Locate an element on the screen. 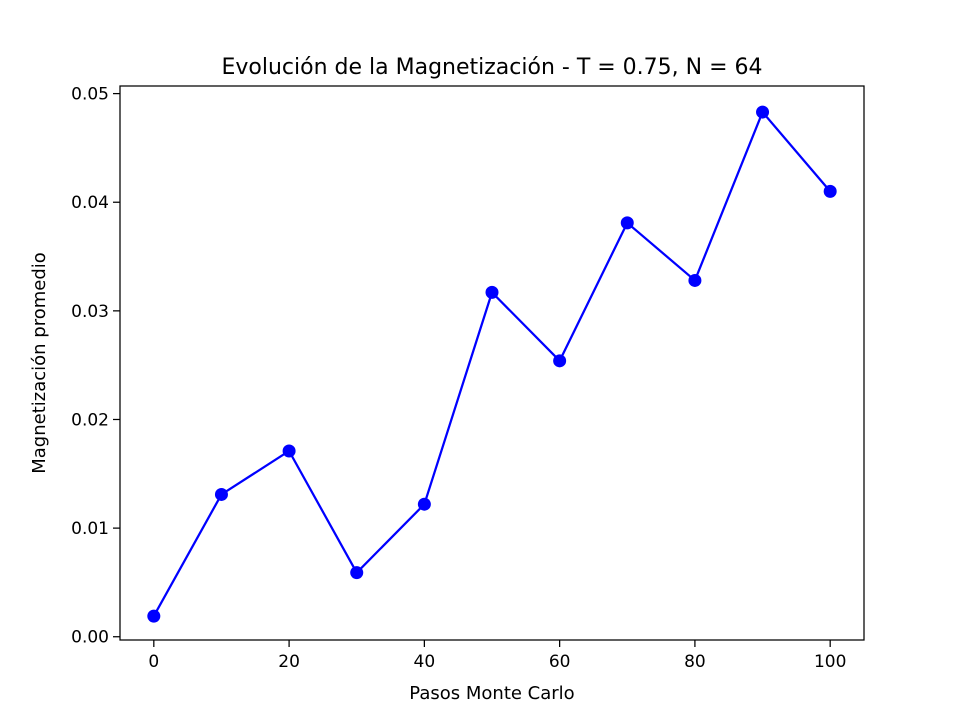 Image resolution: width=960 pixels, height=720 pixels. x-tick-label: 40 is located at coordinates (425, 662).